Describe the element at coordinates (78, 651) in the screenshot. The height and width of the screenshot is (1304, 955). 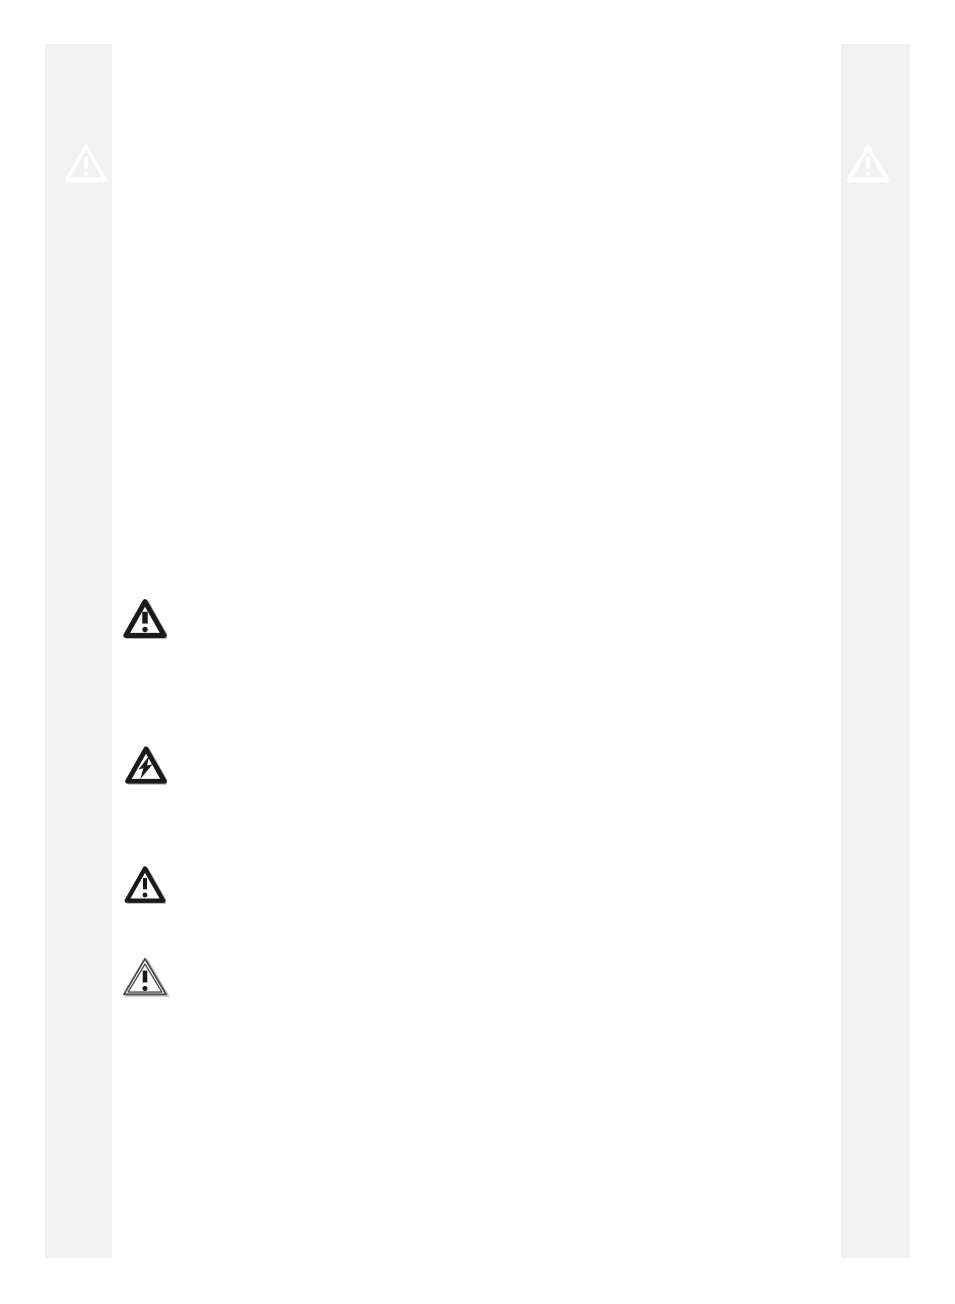
I see `left-margin-strip` at that location.